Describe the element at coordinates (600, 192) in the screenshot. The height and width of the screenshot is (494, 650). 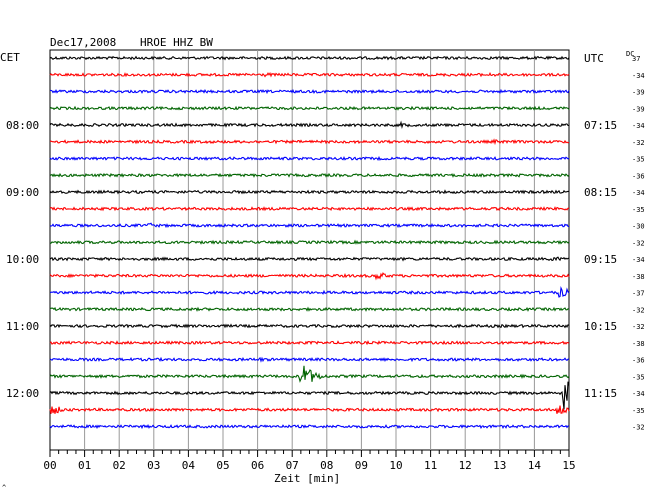
I see `utc-time-label: 08:15` at that location.